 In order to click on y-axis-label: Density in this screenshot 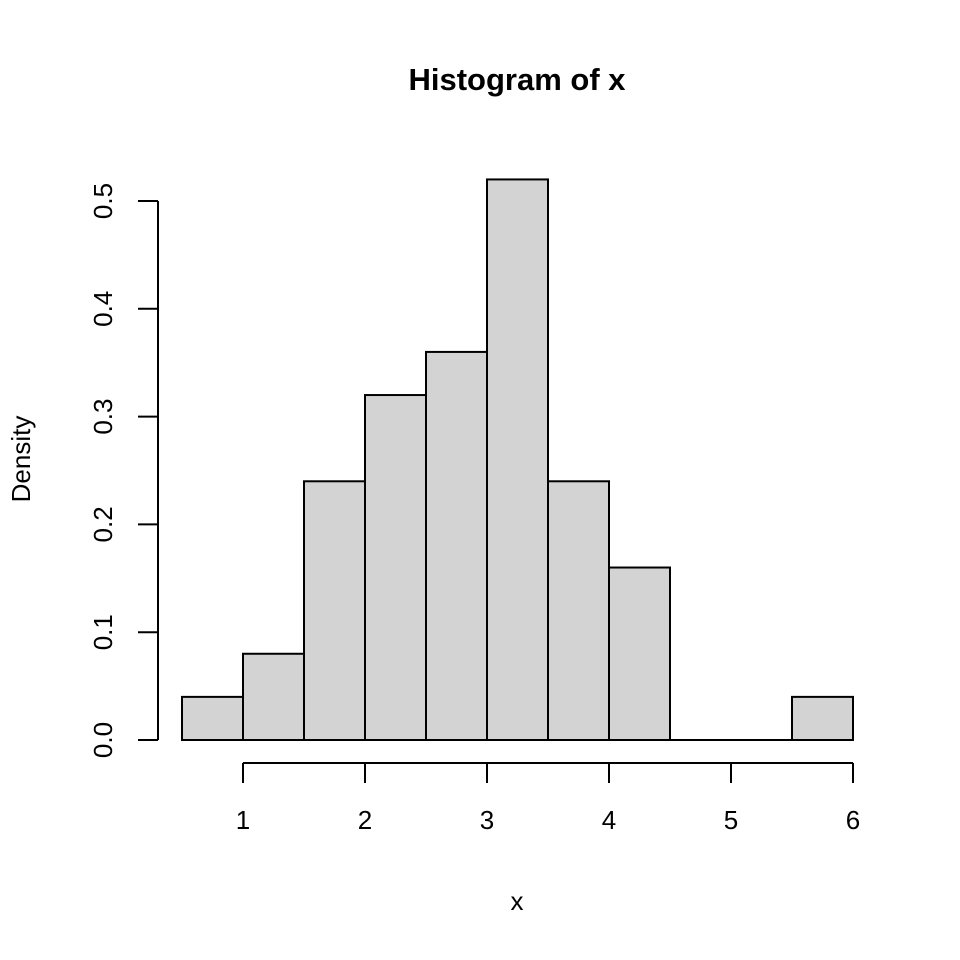, I will do `click(21, 459)`.